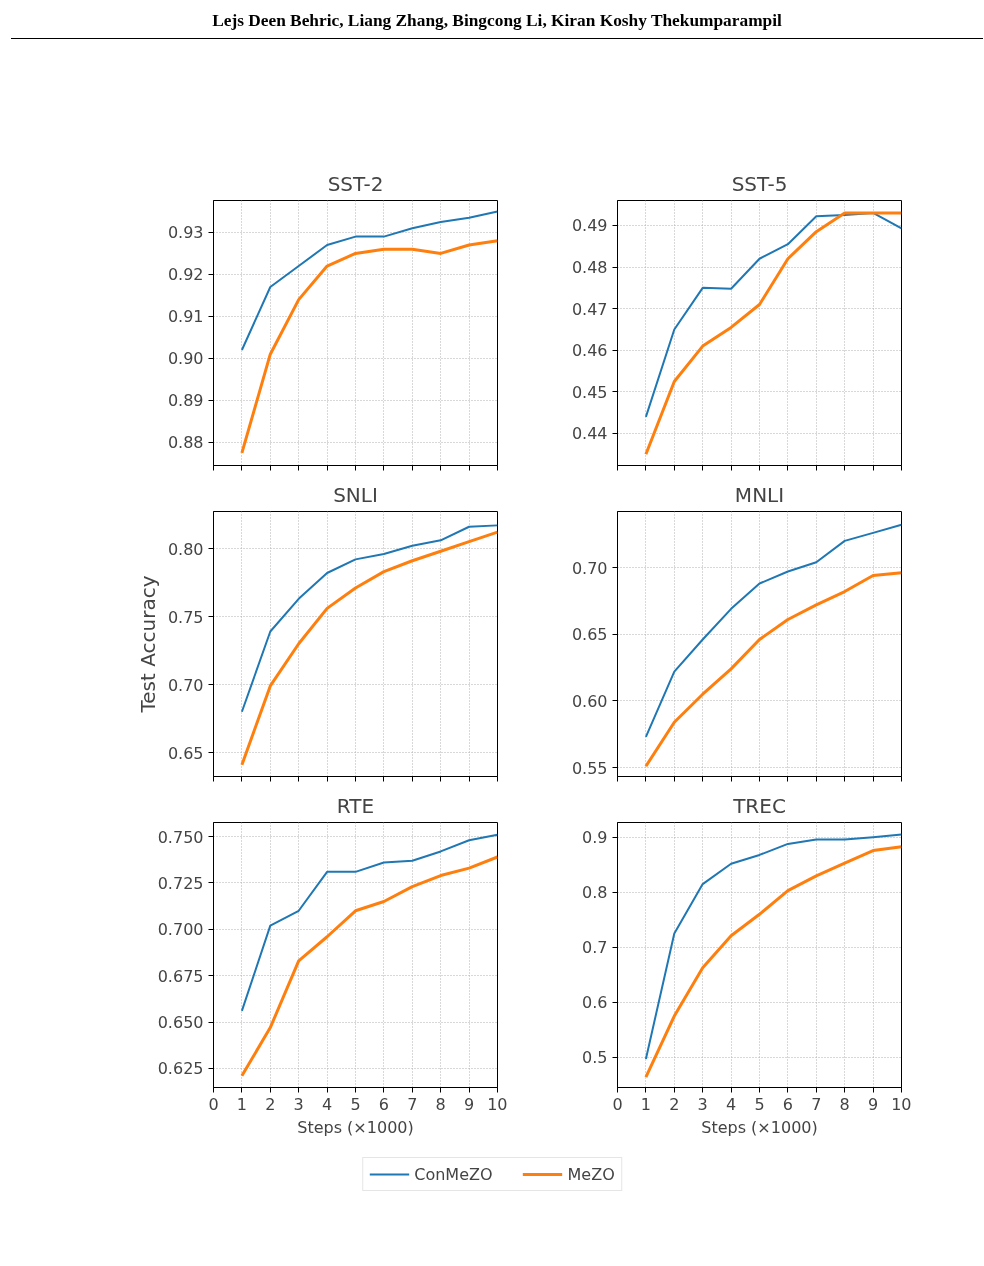 The width and height of the screenshot is (984, 1266). Describe the element at coordinates (589, 351) in the screenshot. I see `y-tick-label: 0.46` at that location.